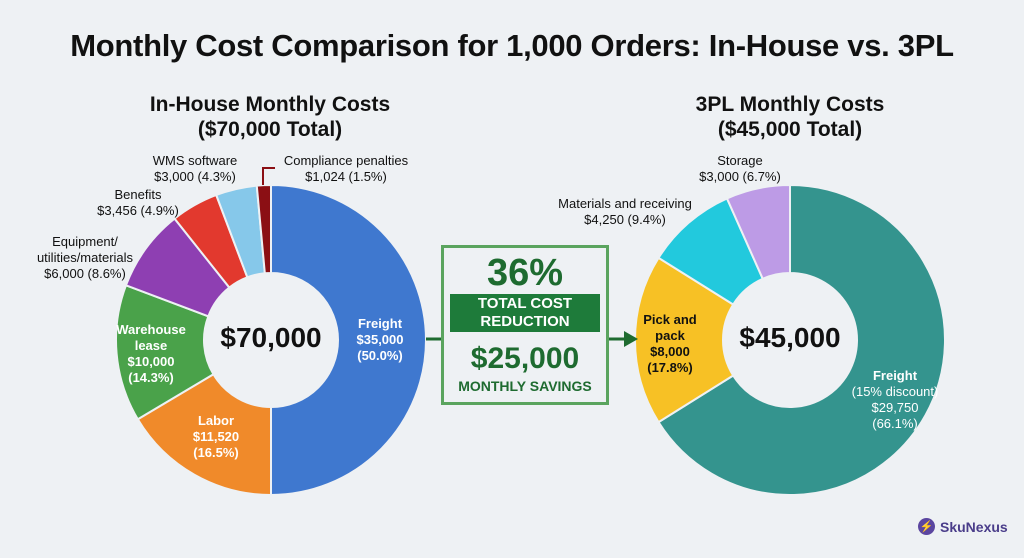 The image size is (1024, 558). What do you see at coordinates (270, 117) in the screenshot?
I see `left-subtitle: In-House Monthly Costs ($70,000 Total)` at bounding box center [270, 117].